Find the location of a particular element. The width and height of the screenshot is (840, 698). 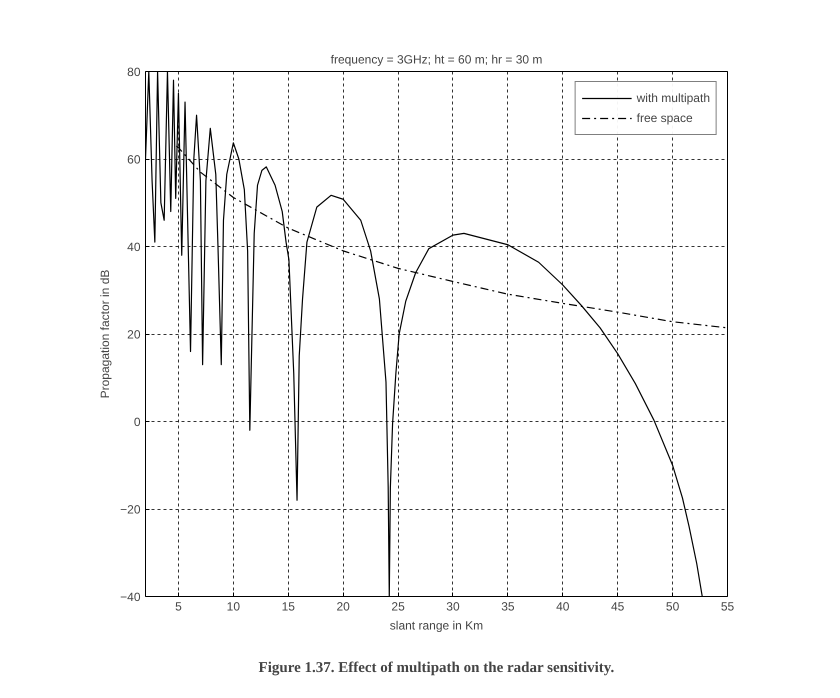

caption: Figure 1.37. Effect of multipath on the radar sensitivity. is located at coordinates (436, 668).